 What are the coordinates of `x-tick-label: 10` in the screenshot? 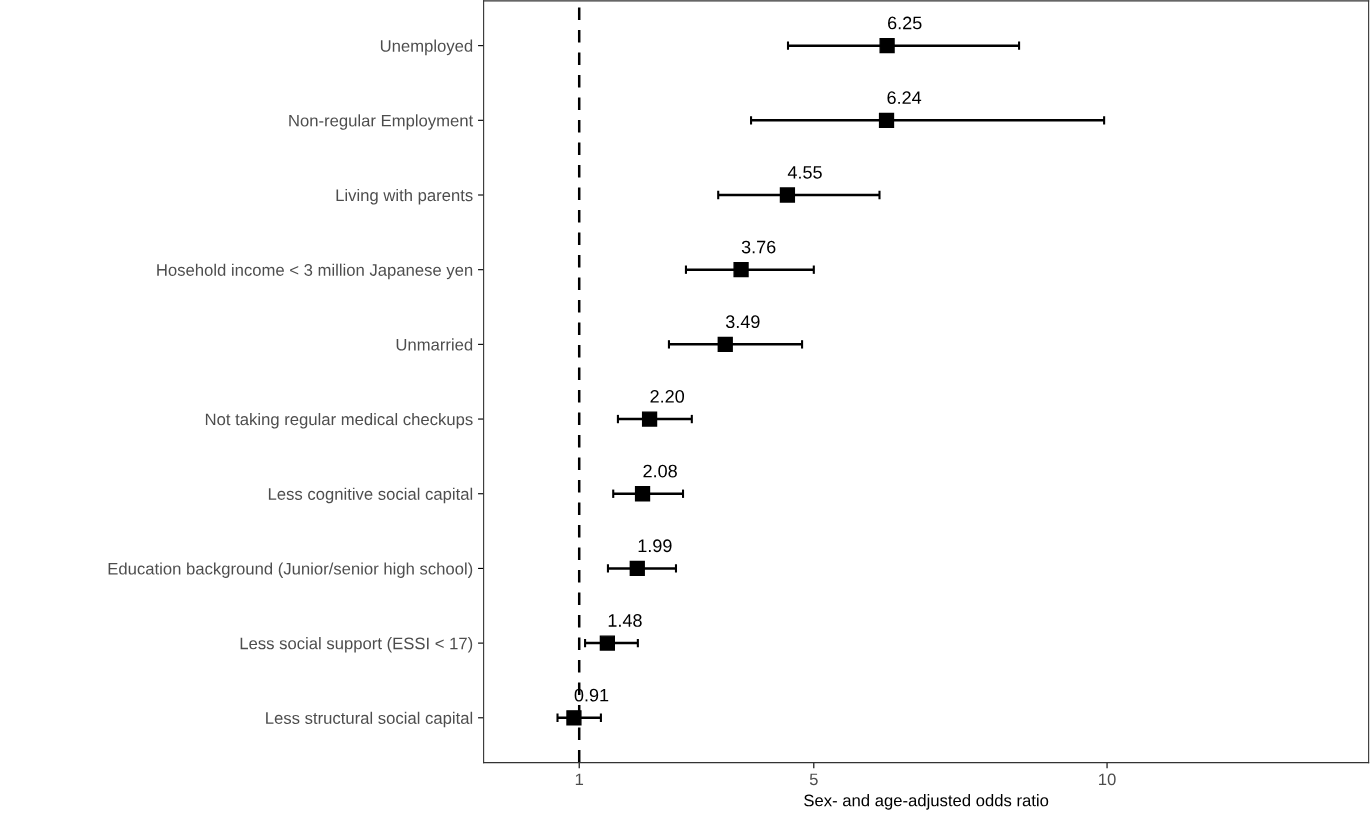 It's located at (1107, 779).